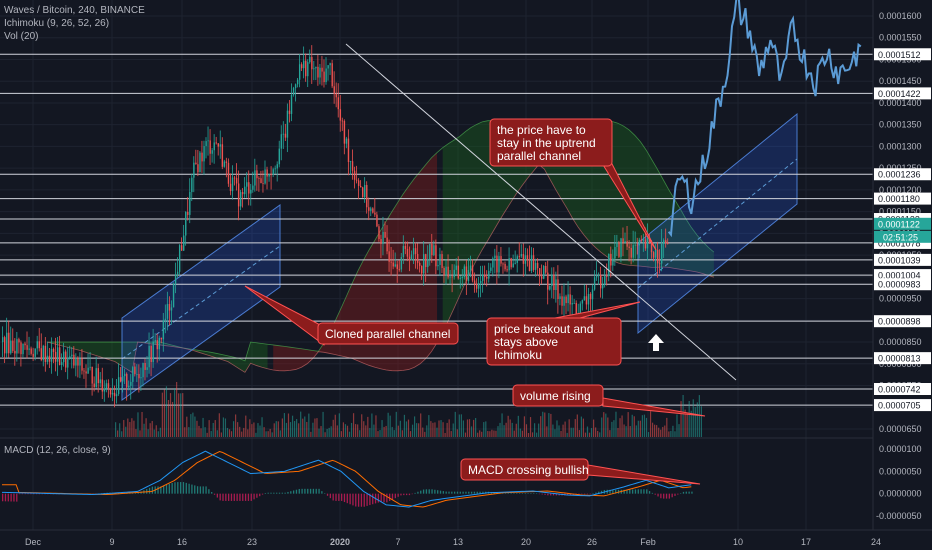  I want to click on volume-legend: Vol (20), so click(21, 36).